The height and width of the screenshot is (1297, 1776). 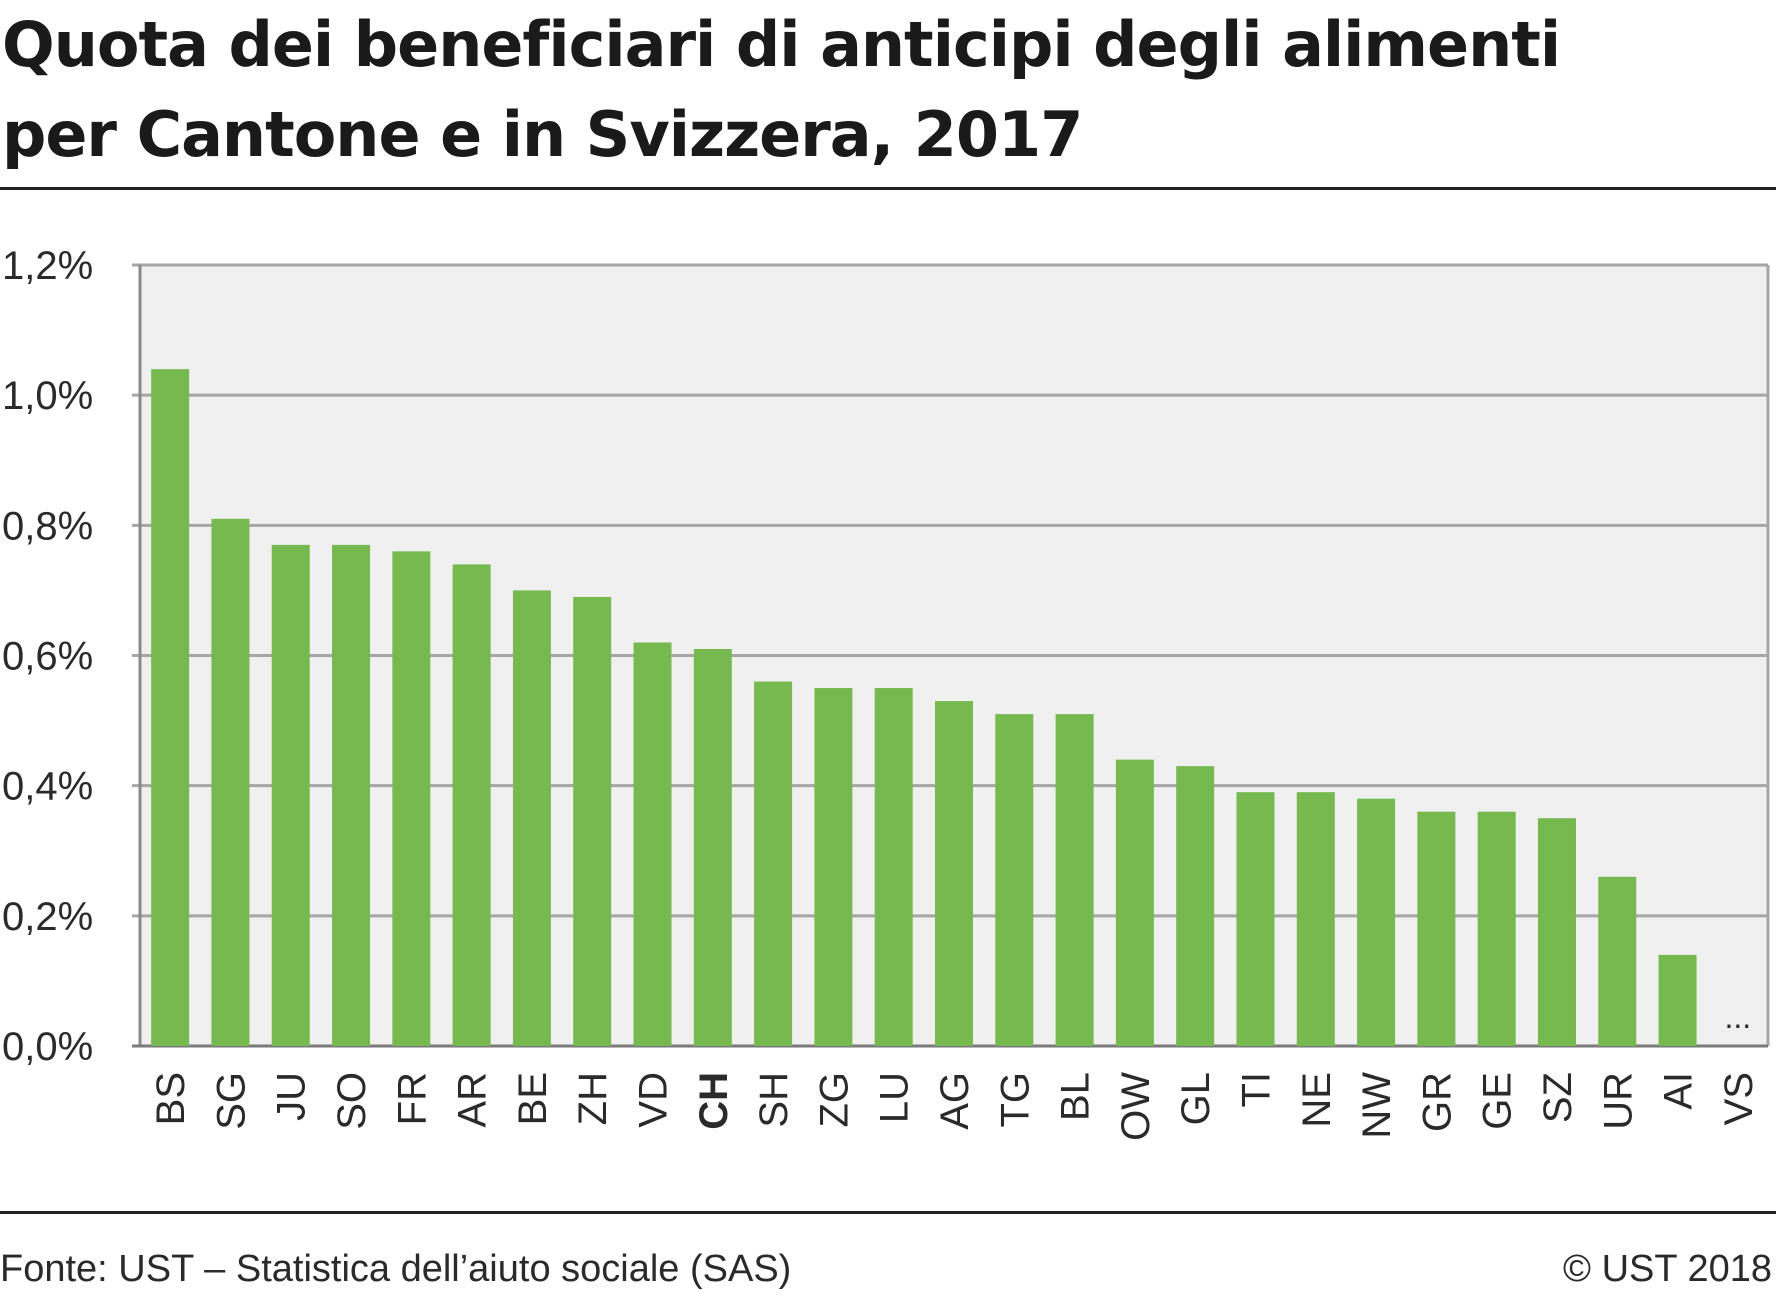 What do you see at coordinates (542, 134) in the screenshot?
I see `title-line-2: per Cantone e in Svizzera, 2017` at bounding box center [542, 134].